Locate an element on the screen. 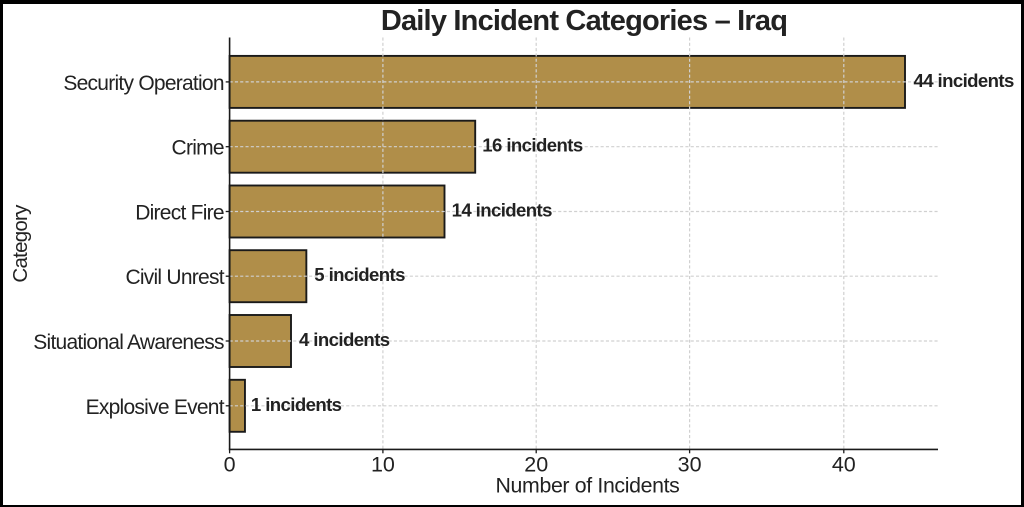  svg-text: 14 incidents is located at coordinates (502, 210).